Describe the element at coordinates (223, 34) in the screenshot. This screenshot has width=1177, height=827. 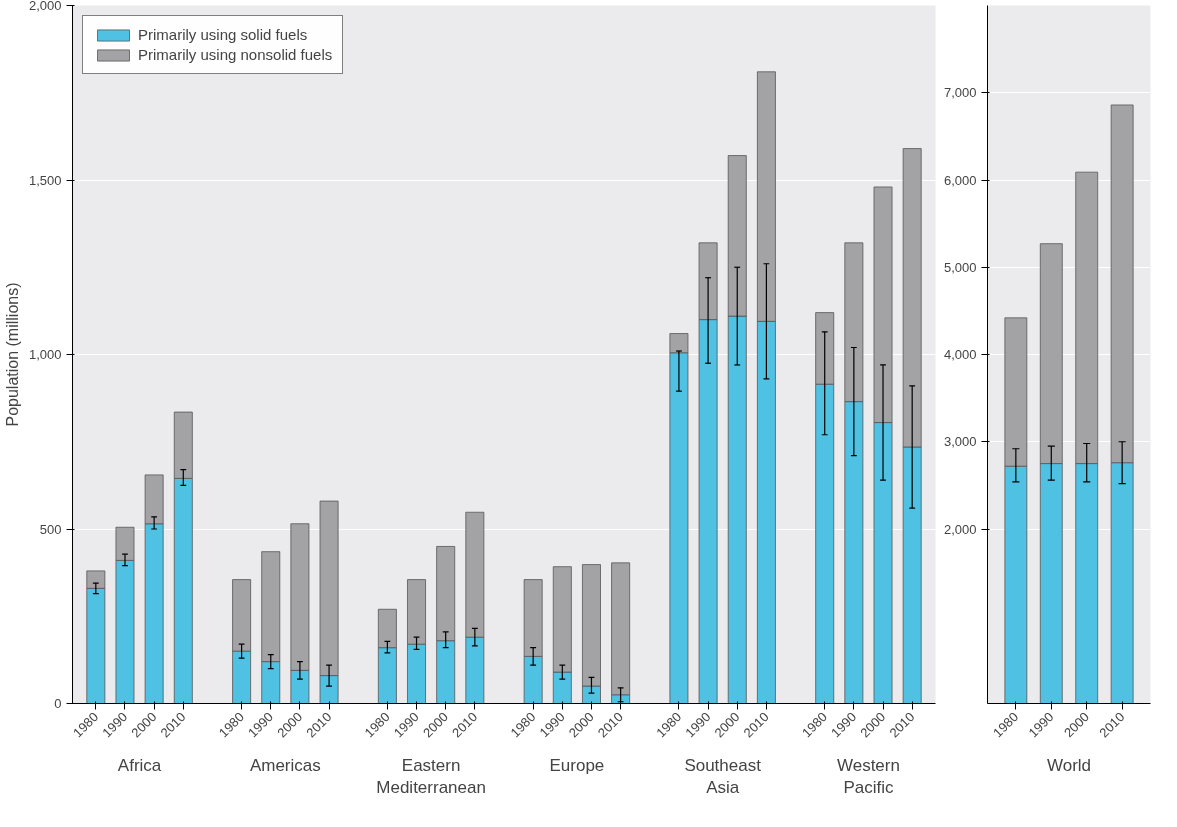
I see `legend-label: Primarily using solid fuels` at that location.